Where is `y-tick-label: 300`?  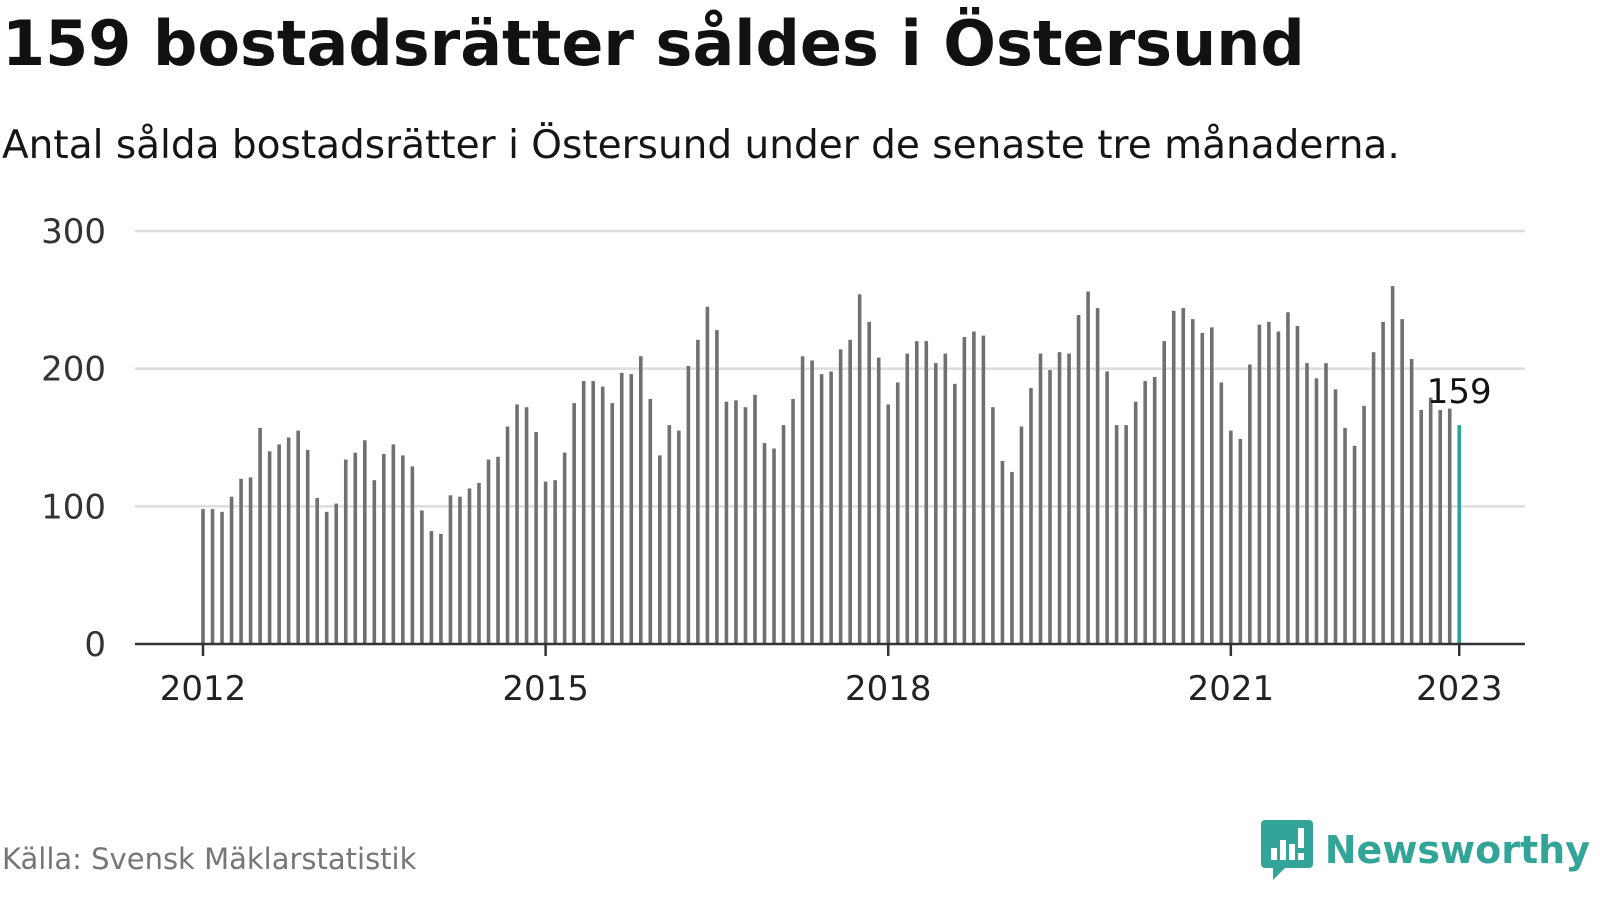
y-tick-label: 300 is located at coordinates (73, 232).